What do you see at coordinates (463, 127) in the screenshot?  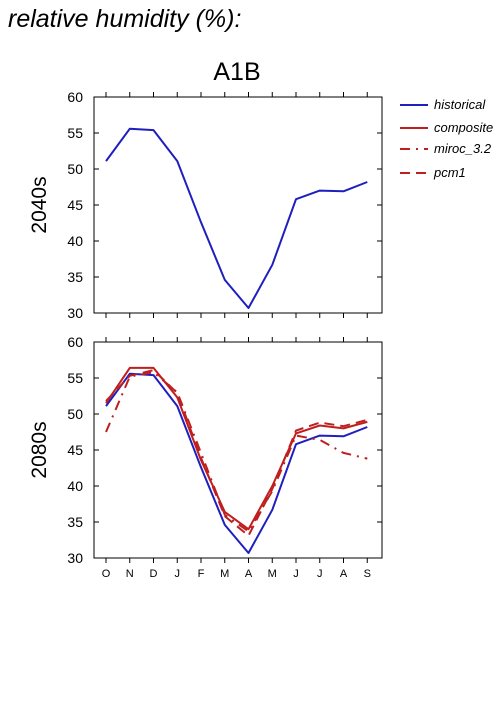 I see `legend-label-composite: composite` at bounding box center [463, 127].